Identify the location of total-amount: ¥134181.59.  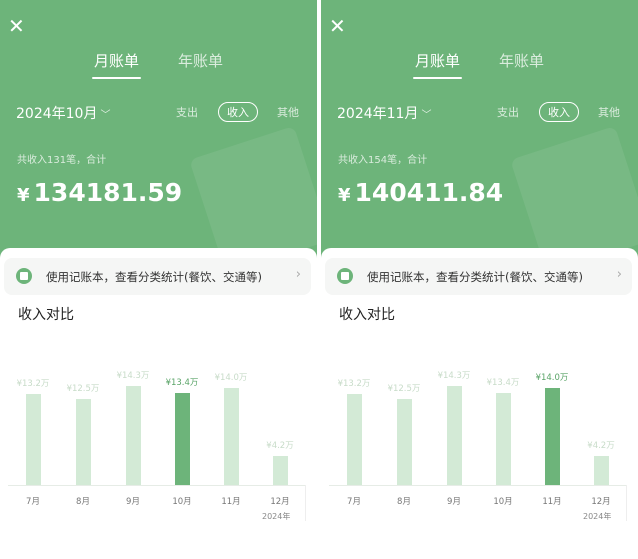
(99, 192).